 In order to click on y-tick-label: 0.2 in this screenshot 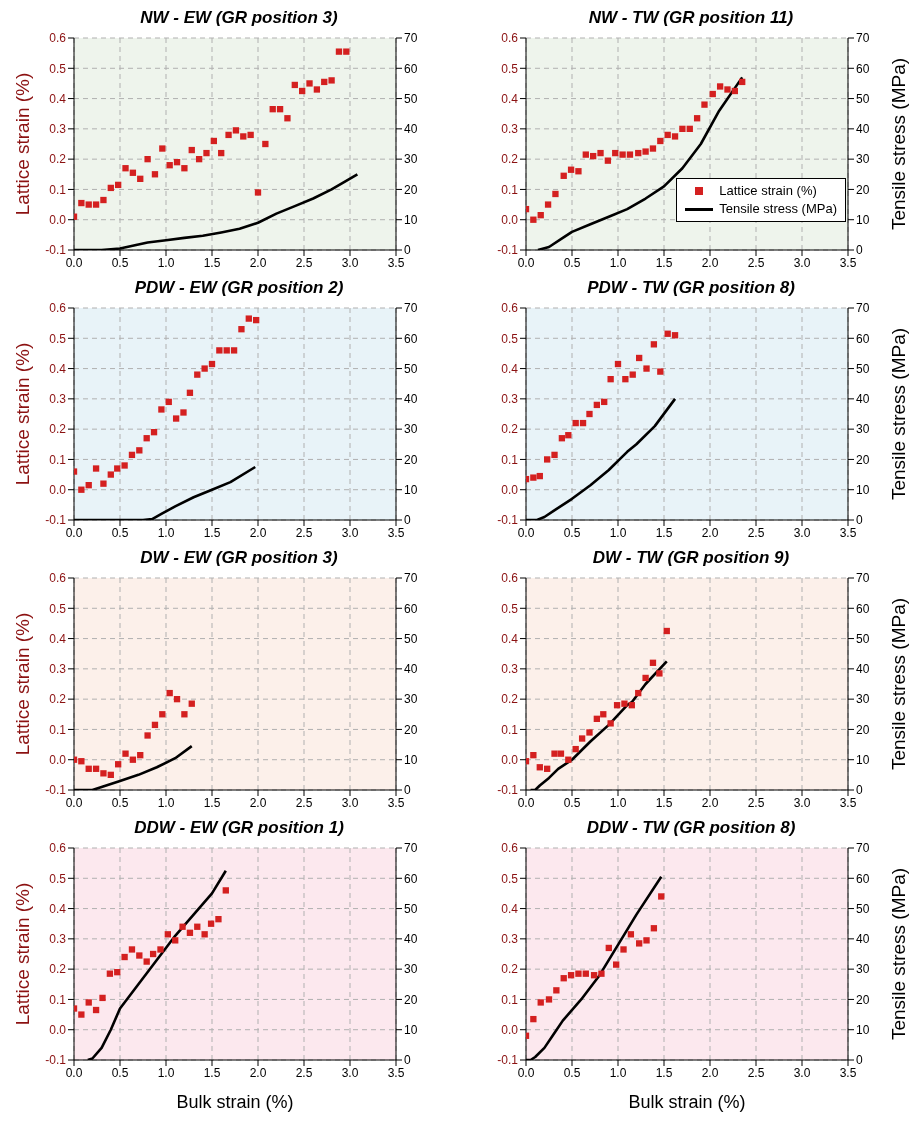, I will do `click(58, 159)`.